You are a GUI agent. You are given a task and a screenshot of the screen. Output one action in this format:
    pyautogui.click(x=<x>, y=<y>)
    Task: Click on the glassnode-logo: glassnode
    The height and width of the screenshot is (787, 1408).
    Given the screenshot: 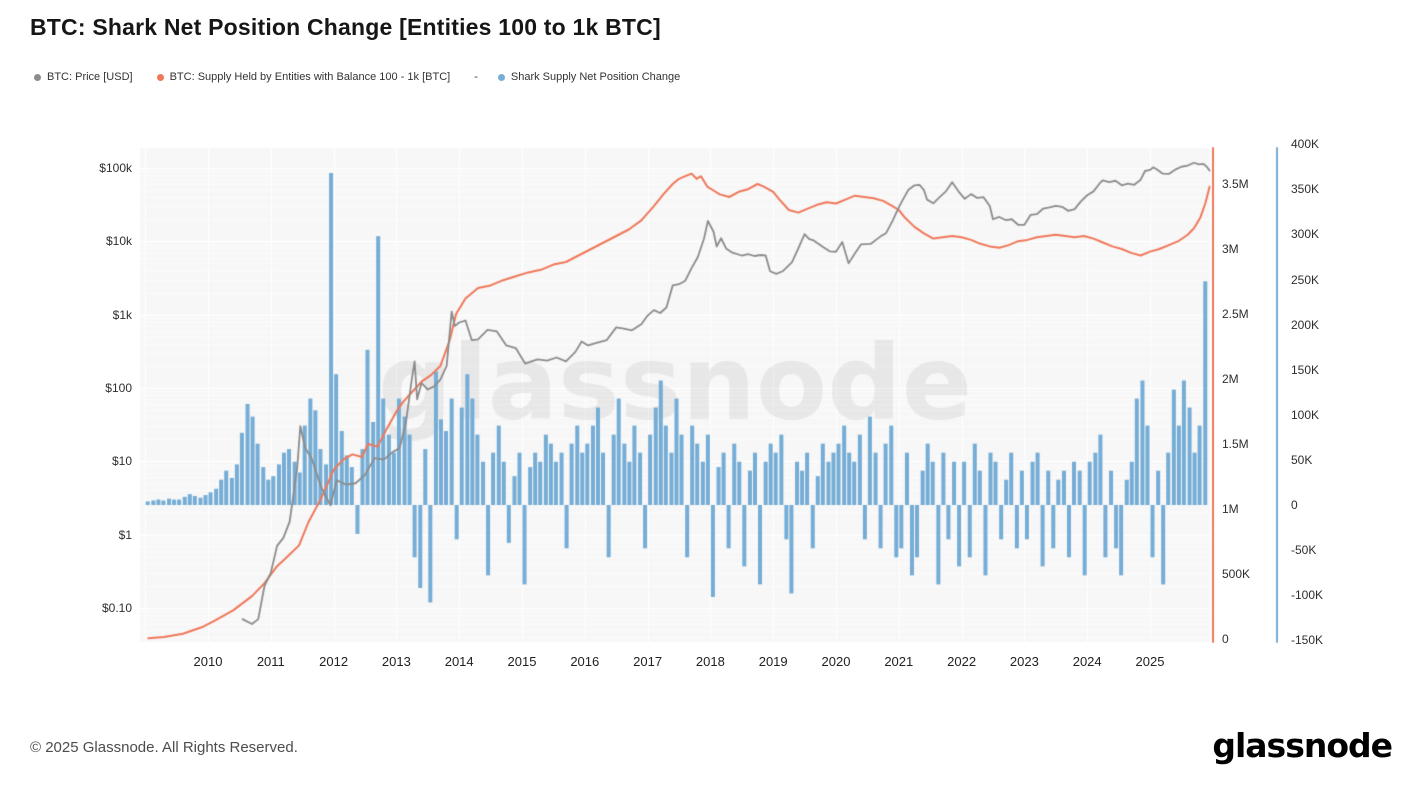 What is the action you would take?
    pyautogui.click(x=1302, y=745)
    